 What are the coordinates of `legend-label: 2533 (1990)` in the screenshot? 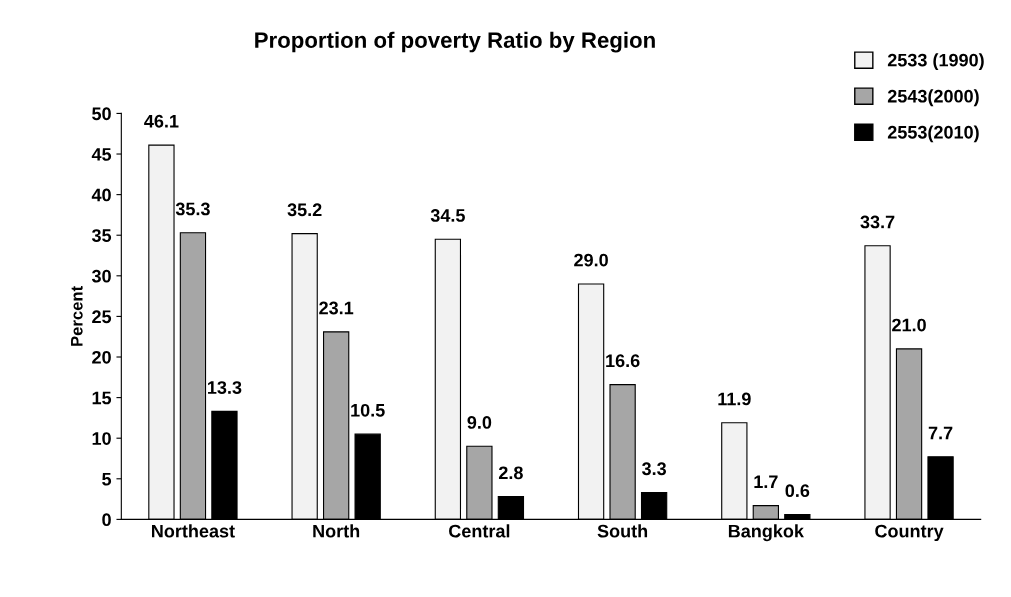 It's located at (935, 62).